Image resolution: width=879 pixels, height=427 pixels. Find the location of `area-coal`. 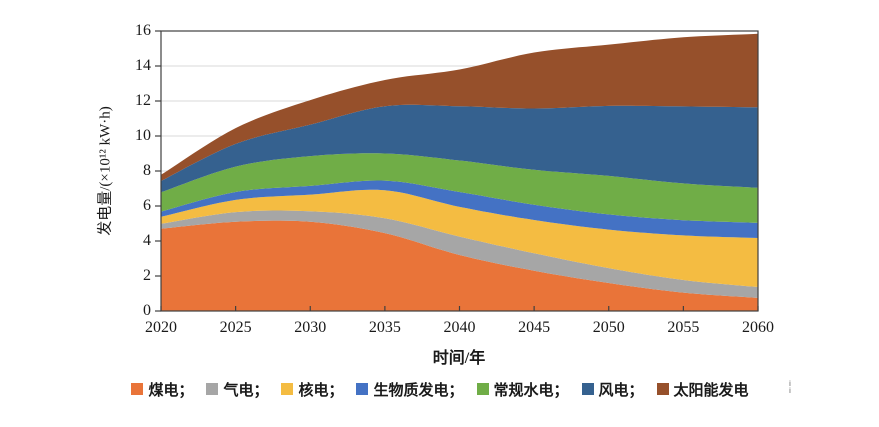

area-coal is located at coordinates (459, 265).